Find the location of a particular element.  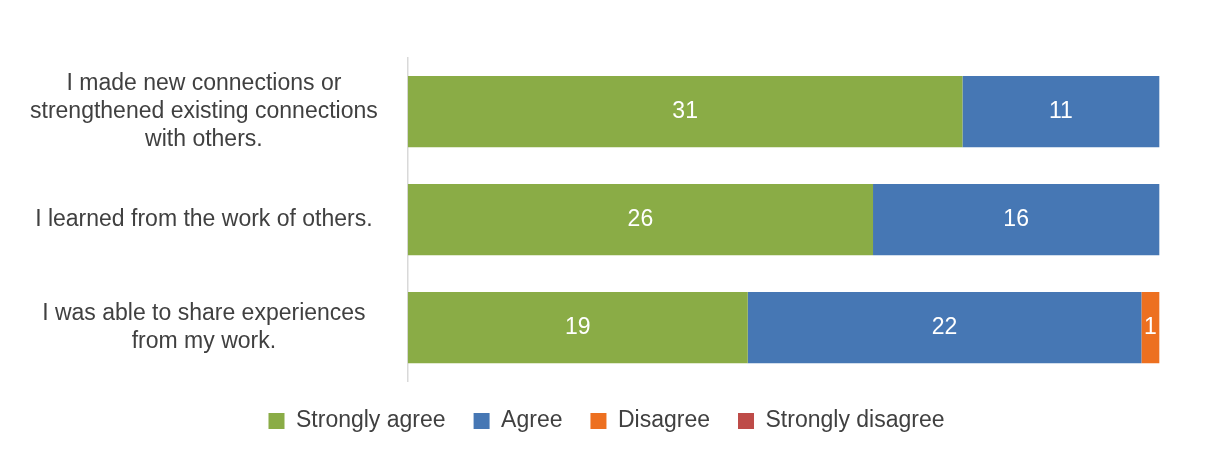

legend-label: Disagree is located at coordinates (664, 419).